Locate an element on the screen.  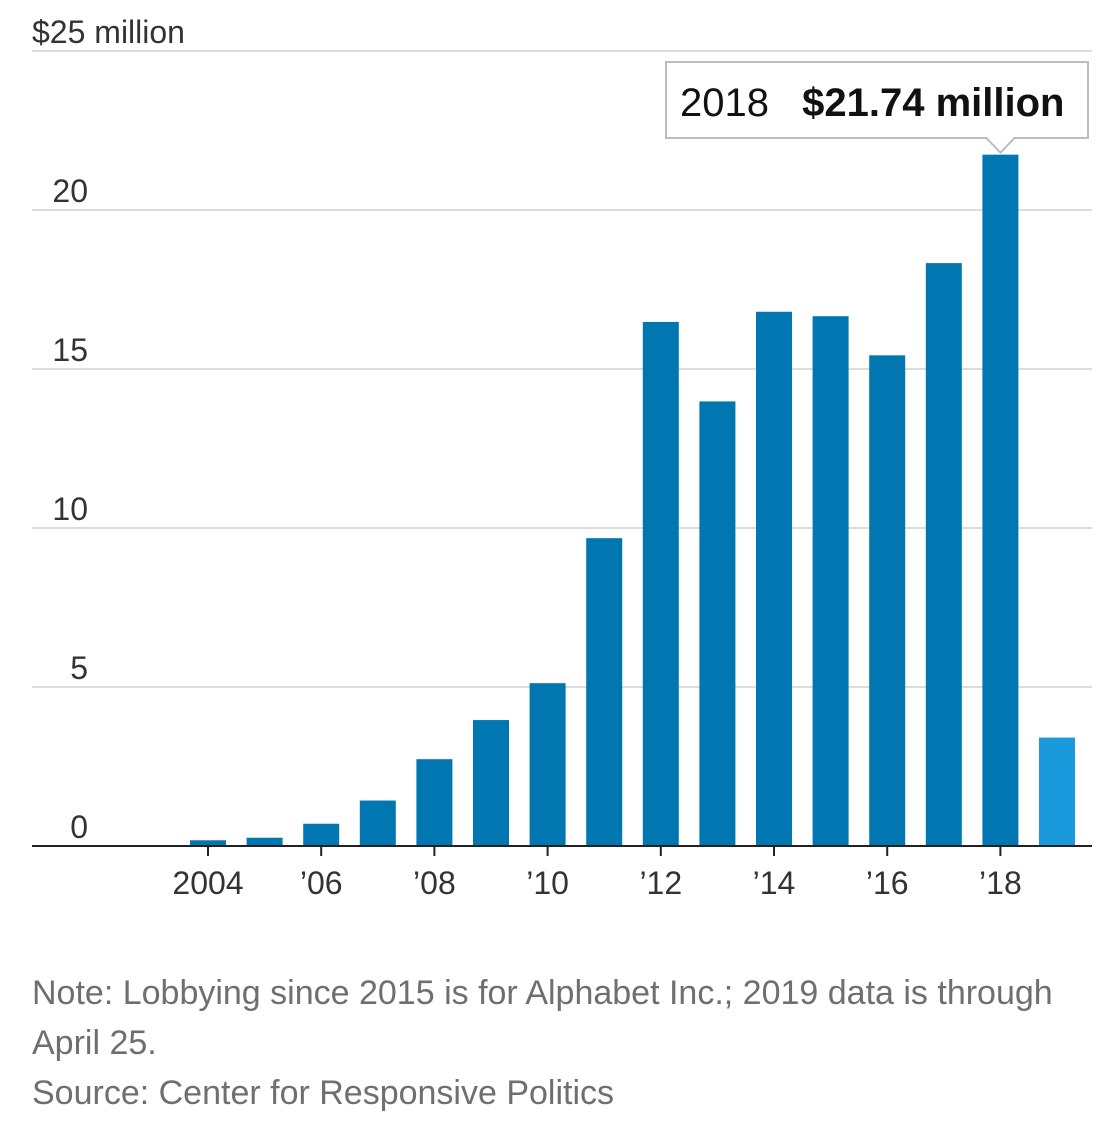
bar-2005 is located at coordinates (264, 841).